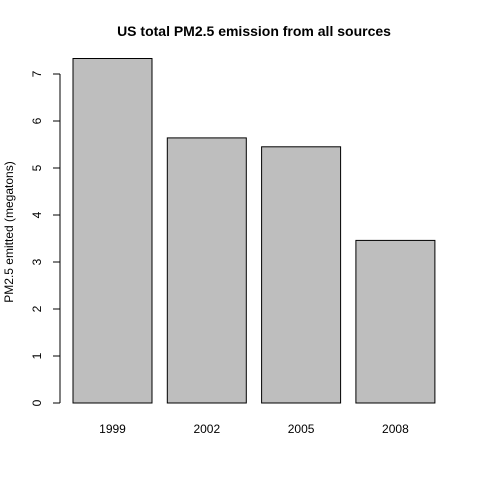 Image resolution: width=480 pixels, height=480 pixels. I want to click on bar-2008, so click(395, 321).